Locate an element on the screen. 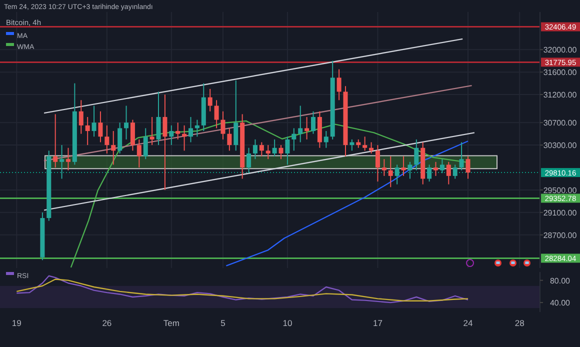 The height and width of the screenshot is (347, 580). y-tick-label: 80.00 is located at coordinates (560, 281).